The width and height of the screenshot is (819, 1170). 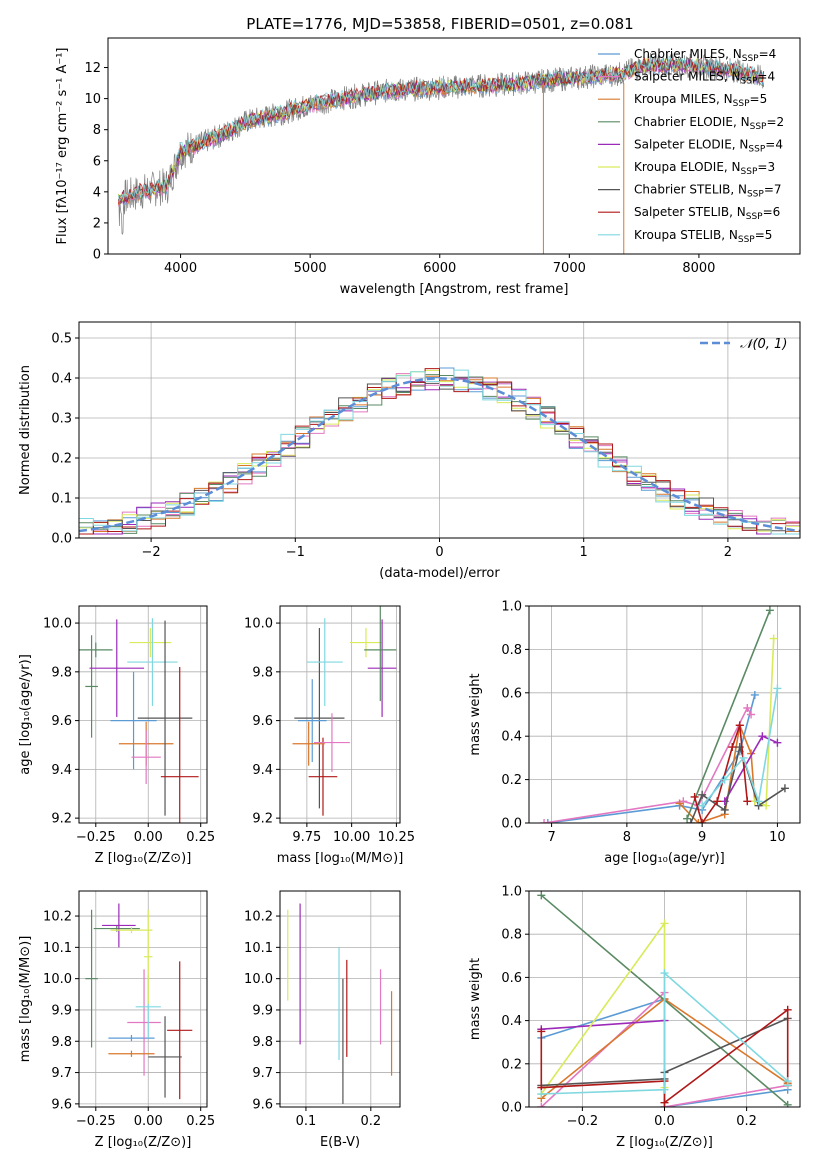 I want to click on x-tick-label: 0.0, so click(x=664, y=1121).